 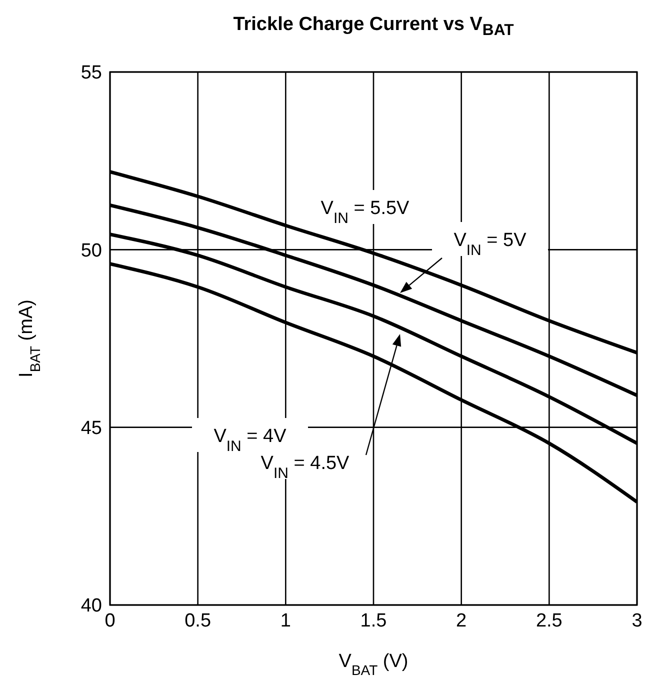 What do you see at coordinates (365, 212) in the screenshot?
I see `annotation: V$_{IN}$ = 5.5V` at bounding box center [365, 212].